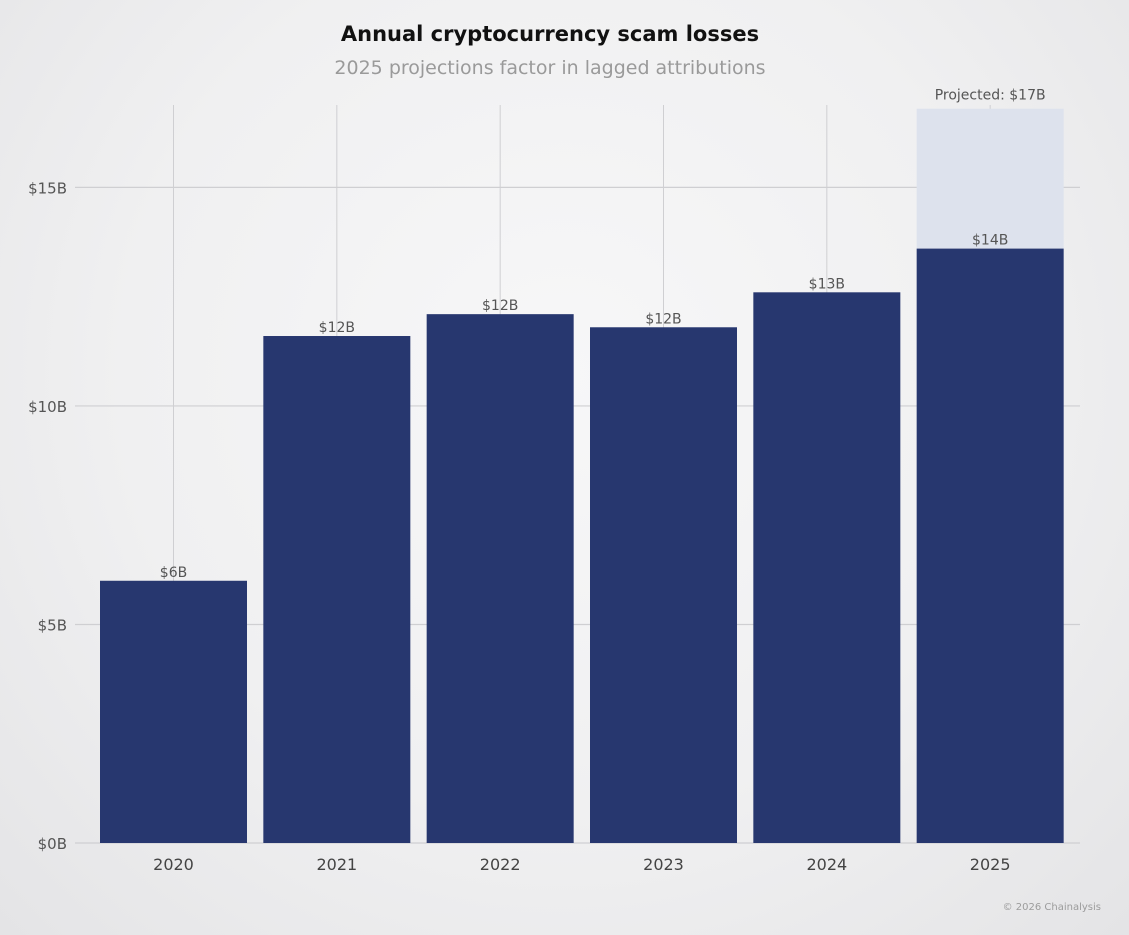  What do you see at coordinates (337, 589) in the screenshot?
I see `bar-2021` at bounding box center [337, 589].